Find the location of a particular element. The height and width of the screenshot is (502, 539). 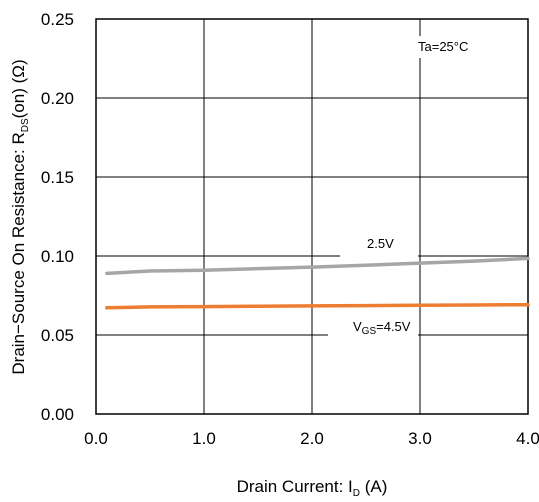

series-line-vgs-4-5v is located at coordinates (317, 306).